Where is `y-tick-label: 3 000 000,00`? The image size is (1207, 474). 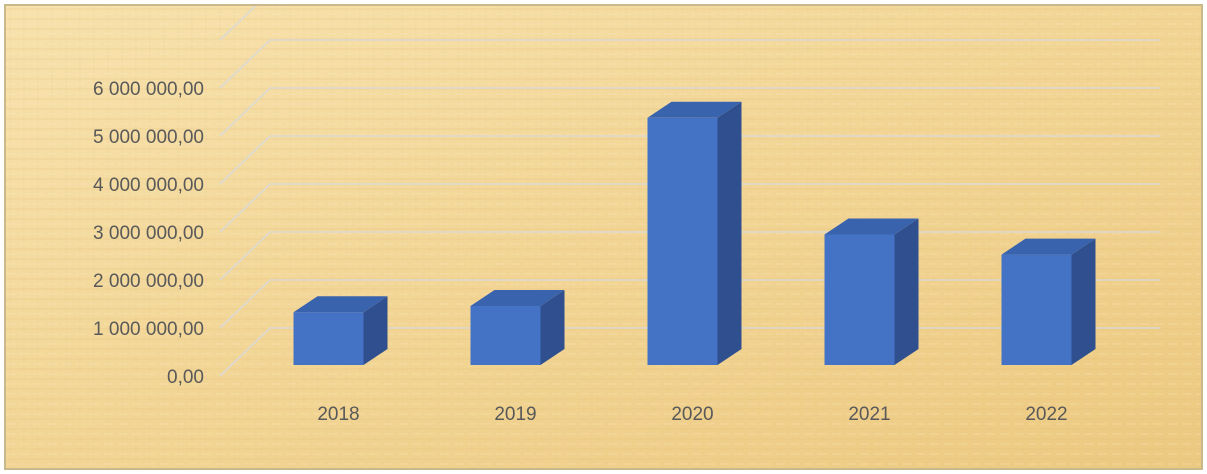
y-tick-label: 3 000 000,00 is located at coordinates (148, 233).